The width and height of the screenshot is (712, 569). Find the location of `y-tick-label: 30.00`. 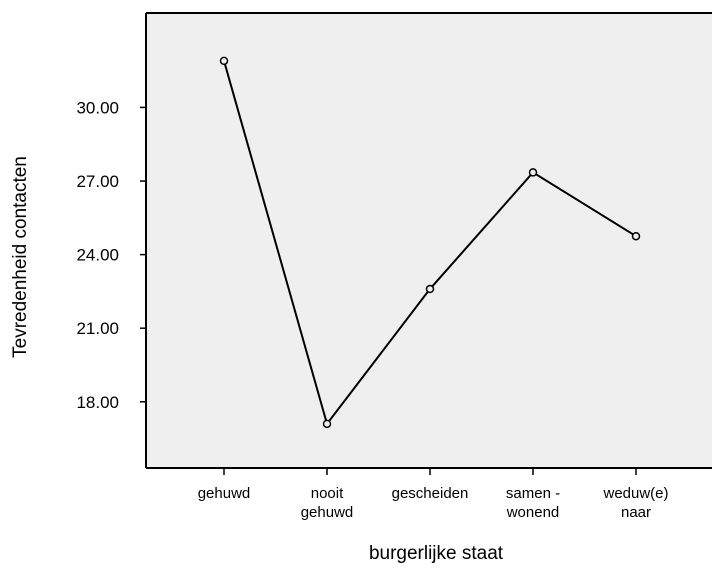

y-tick-label: 30.00 is located at coordinates (97, 107).